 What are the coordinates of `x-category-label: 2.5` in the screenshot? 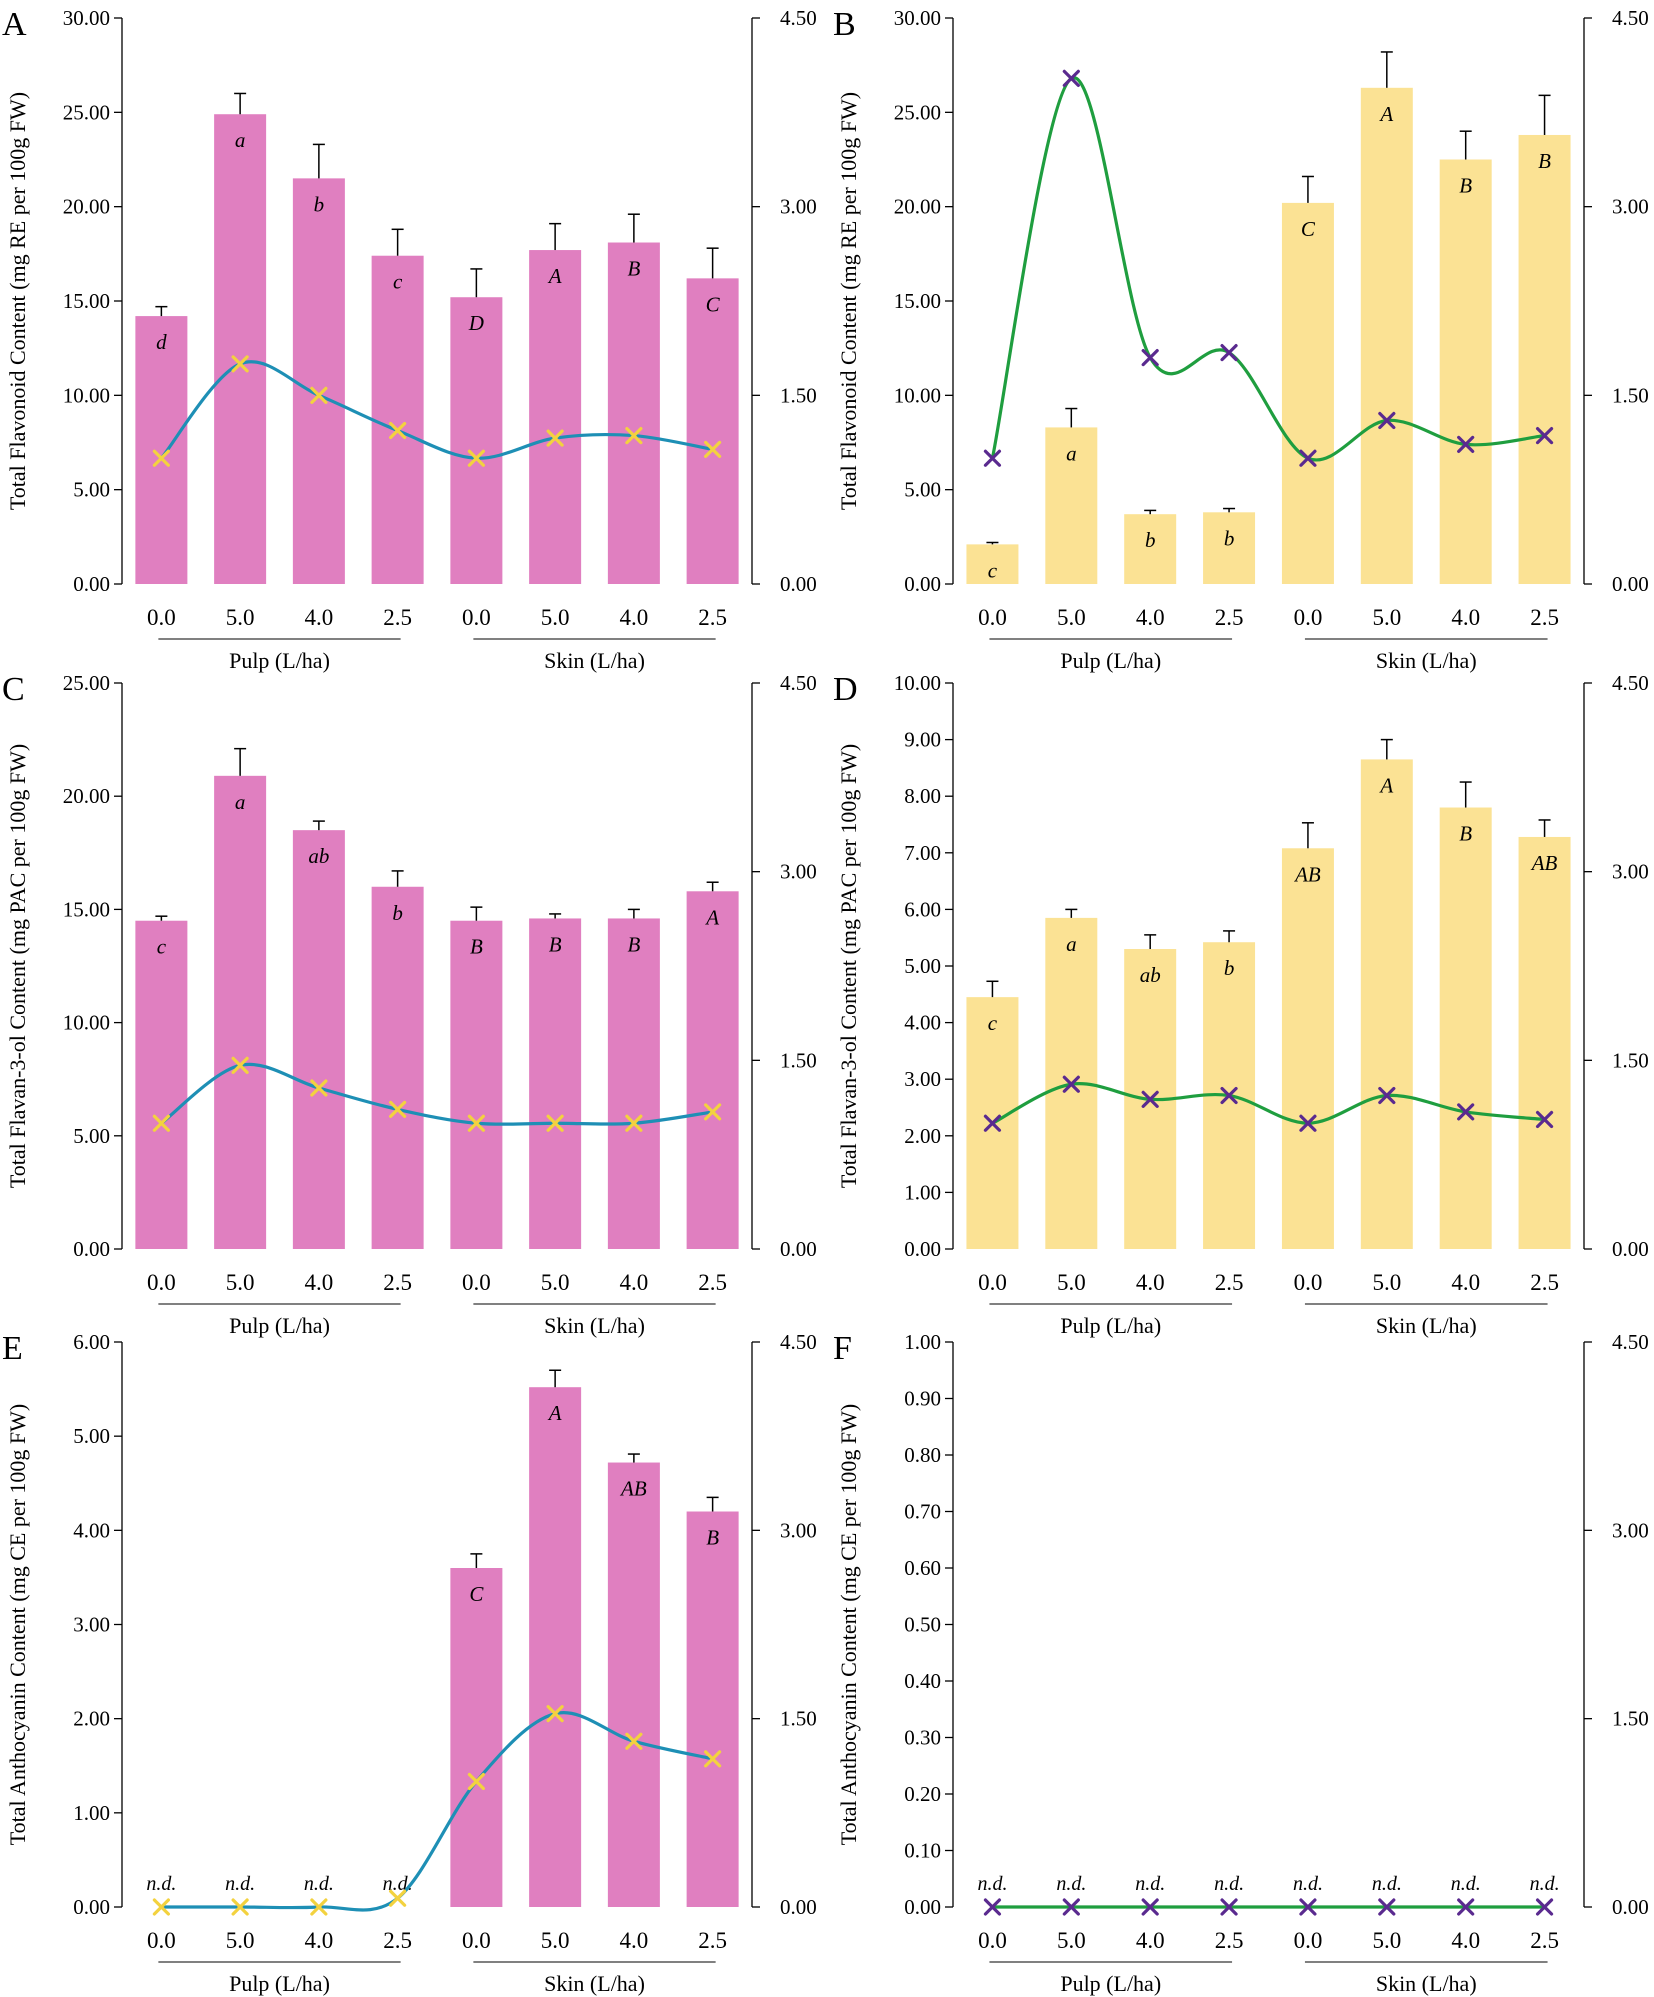 It's located at (1229, 617).